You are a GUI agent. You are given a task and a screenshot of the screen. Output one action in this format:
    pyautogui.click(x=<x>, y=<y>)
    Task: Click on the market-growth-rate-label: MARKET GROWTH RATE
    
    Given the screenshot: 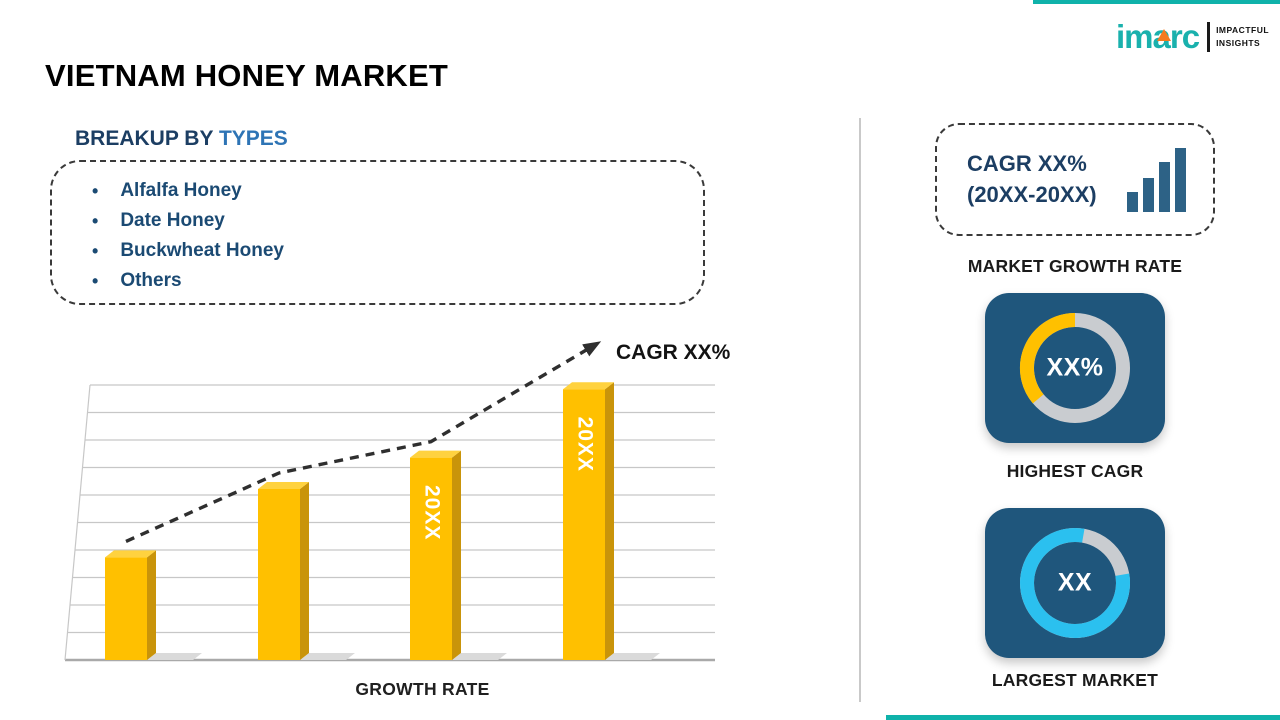 What is the action you would take?
    pyautogui.click(x=1075, y=266)
    